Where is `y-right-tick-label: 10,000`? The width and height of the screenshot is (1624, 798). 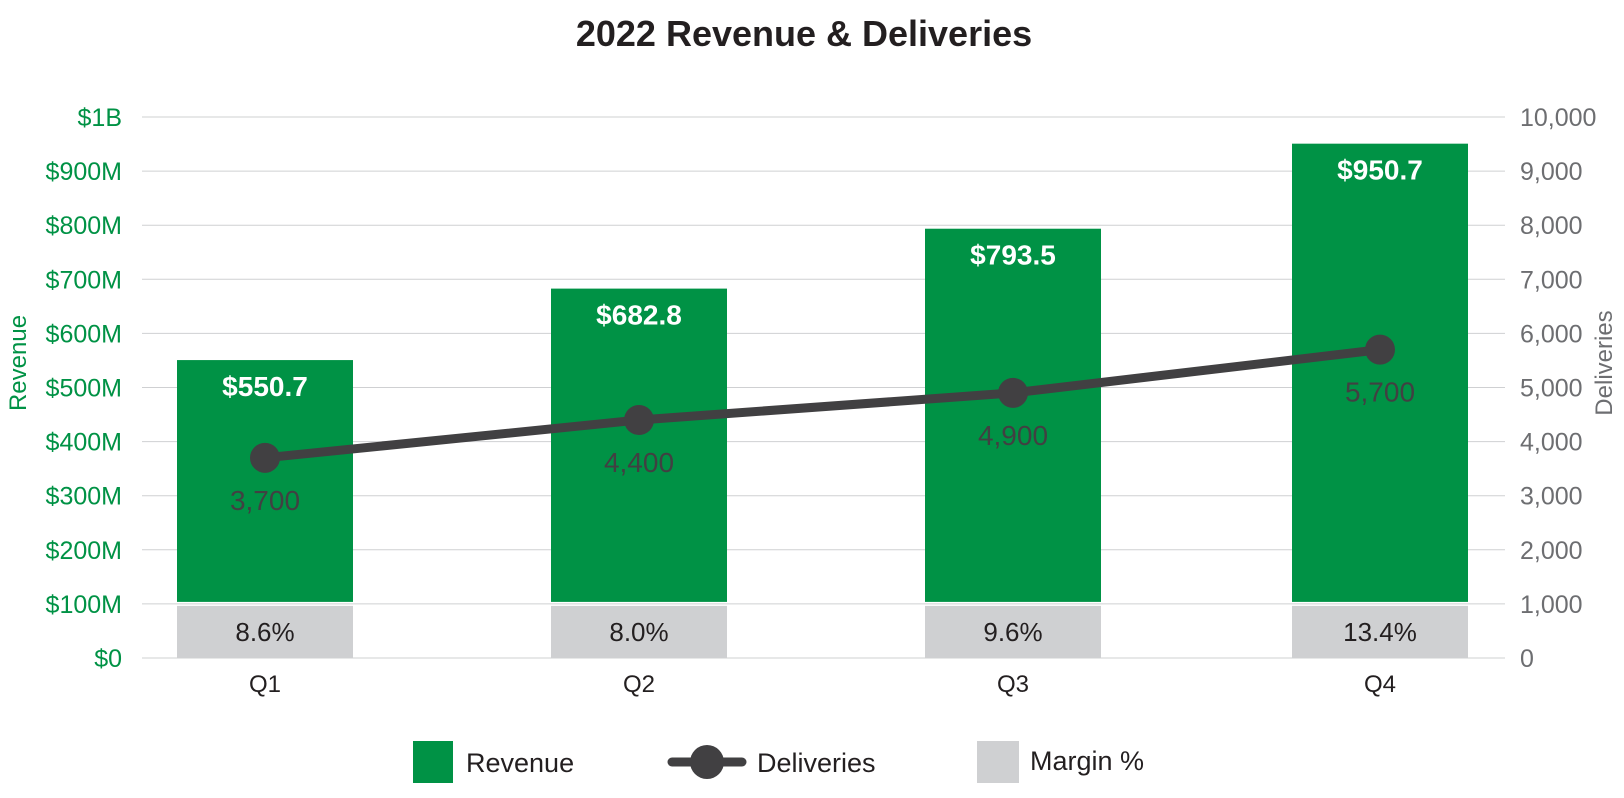 y-right-tick-label: 10,000 is located at coordinates (1558, 118).